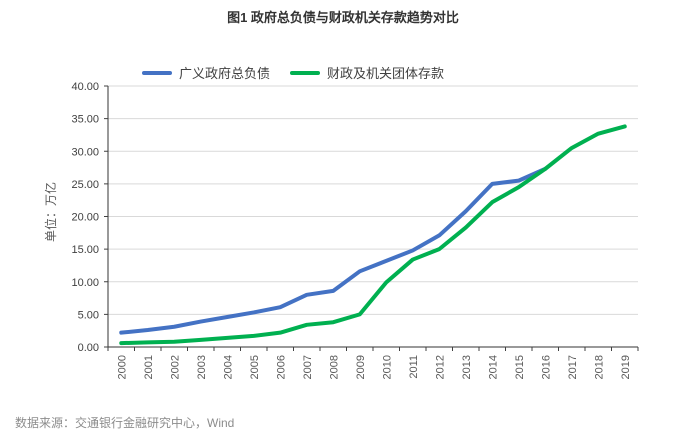  I want to click on x-tick-label: 2009, so click(361, 367).